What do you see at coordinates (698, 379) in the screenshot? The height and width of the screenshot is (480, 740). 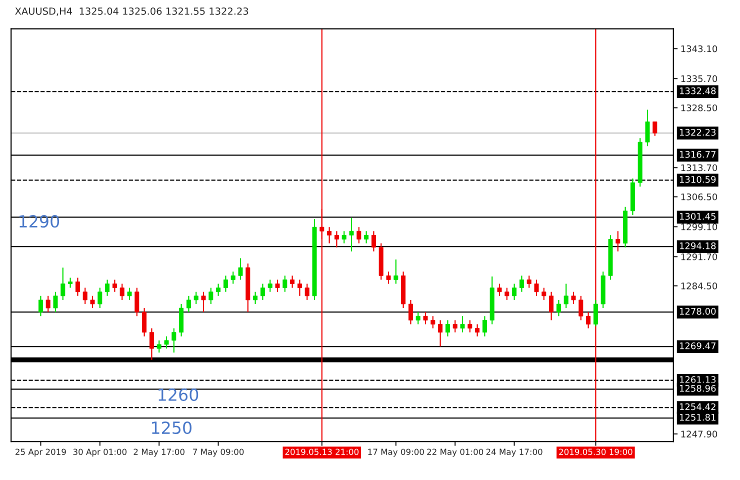 I see `ref-line-label: 1261.13` at bounding box center [698, 379].